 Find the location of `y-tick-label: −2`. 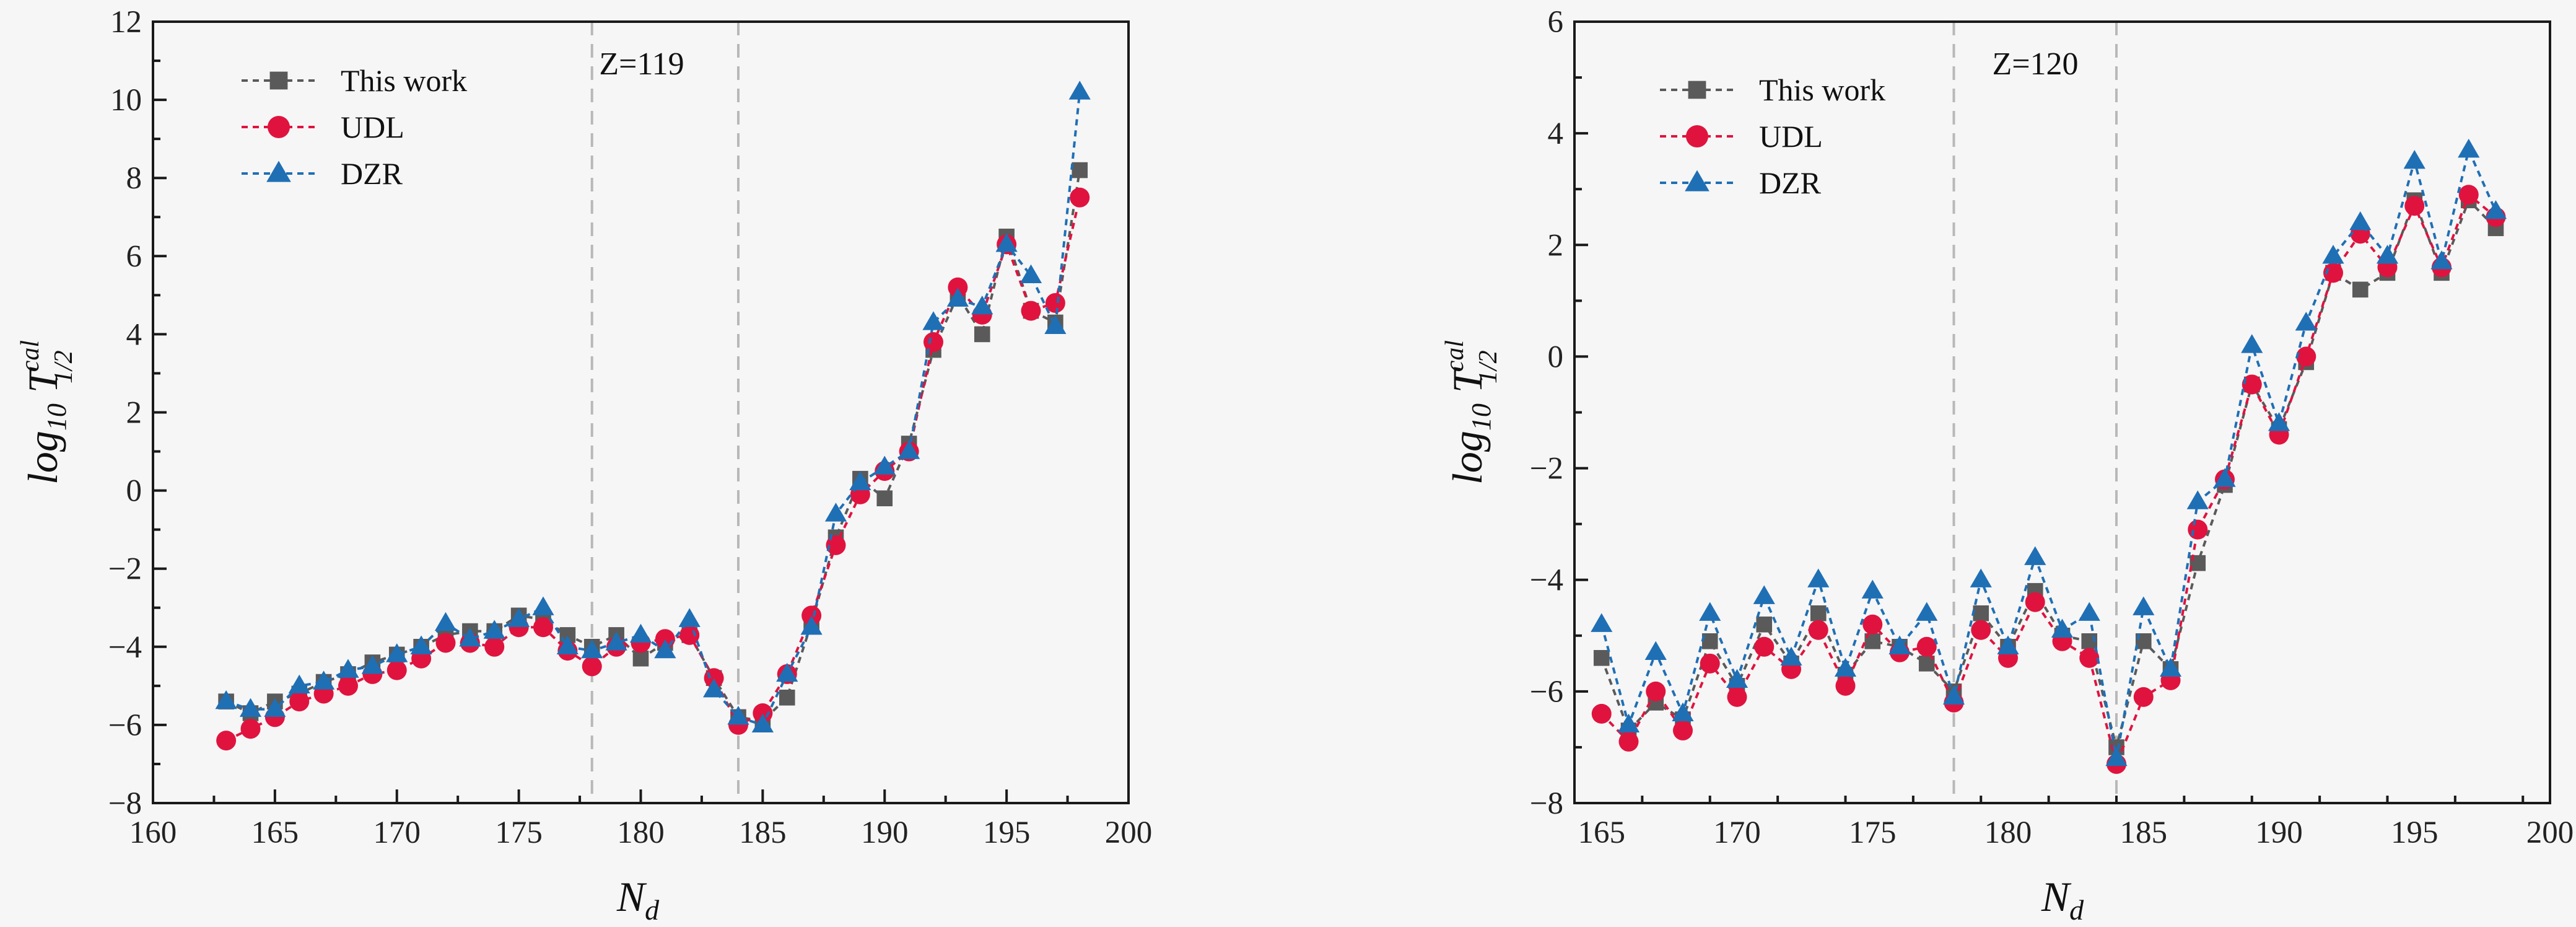

y-tick-label: −2 is located at coordinates (125, 569).